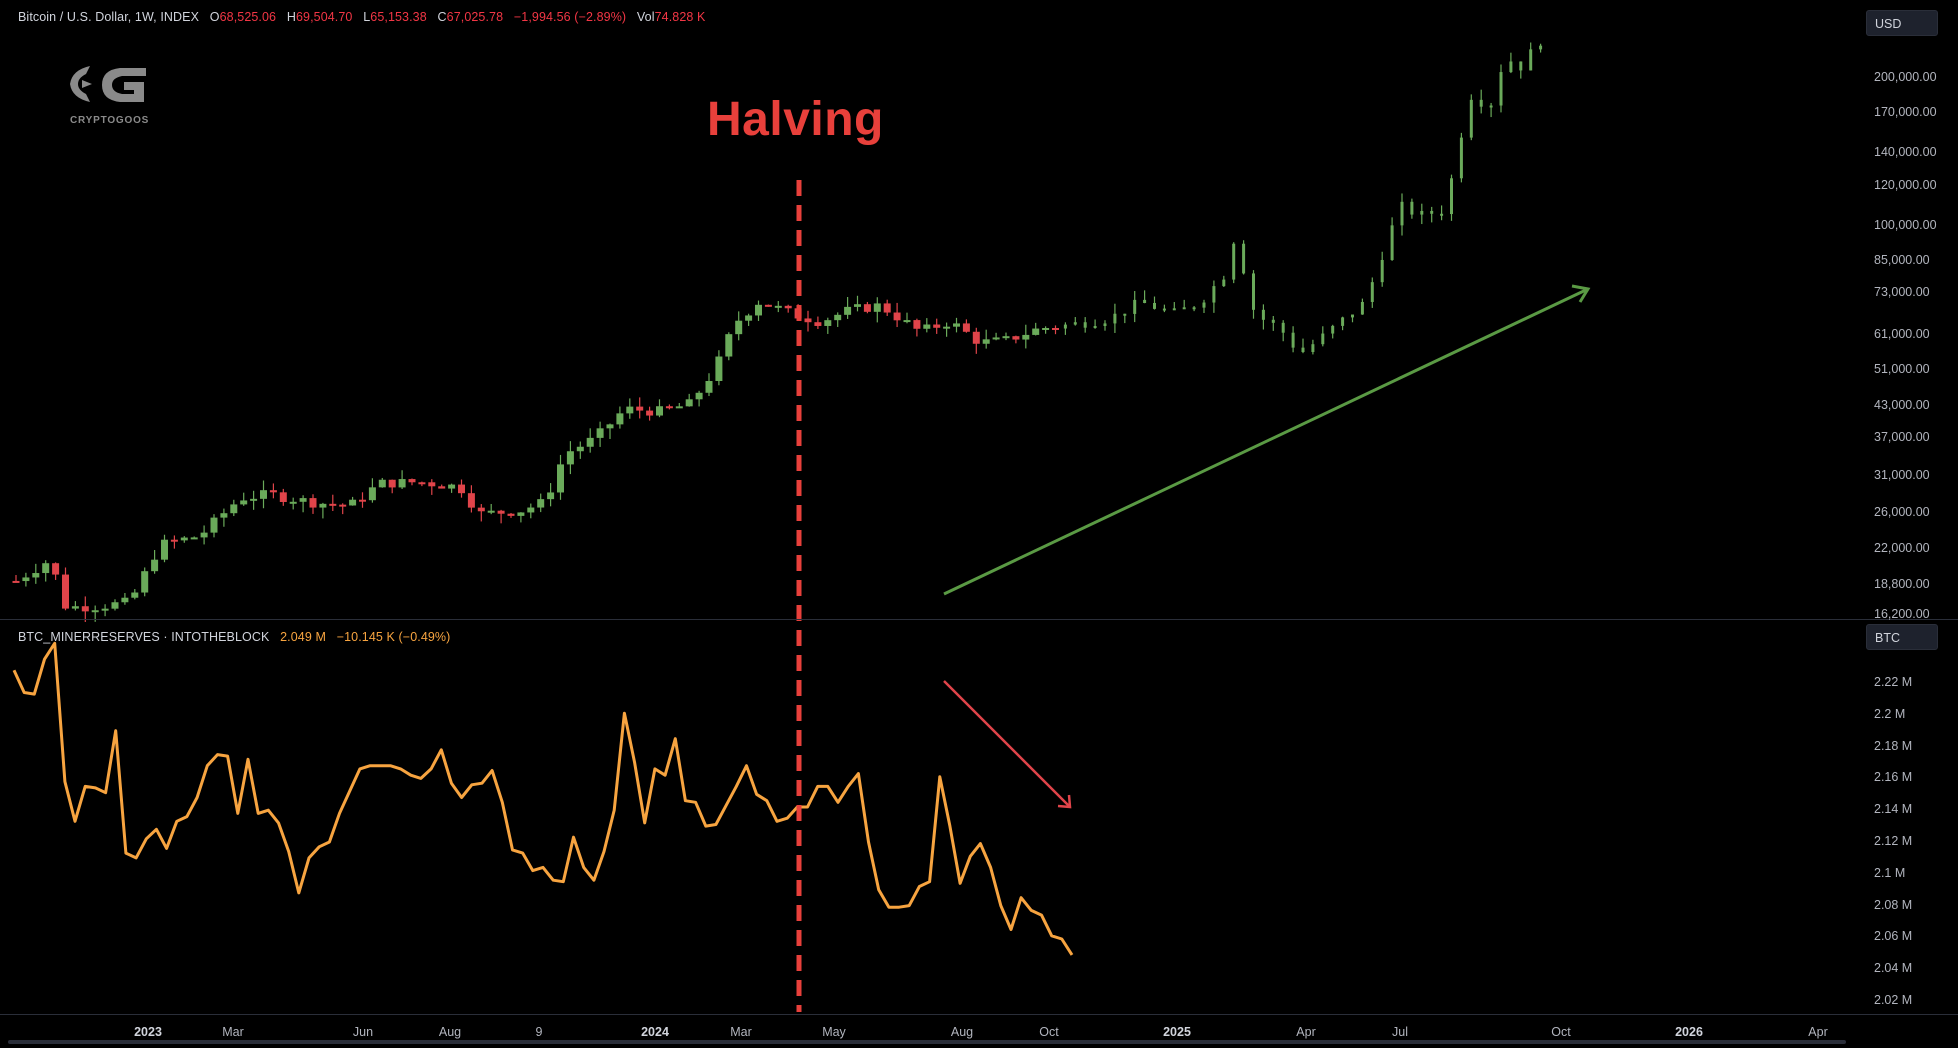 This screenshot has height=1048, width=1958. I want to click on close-label: C, so click(442, 17).